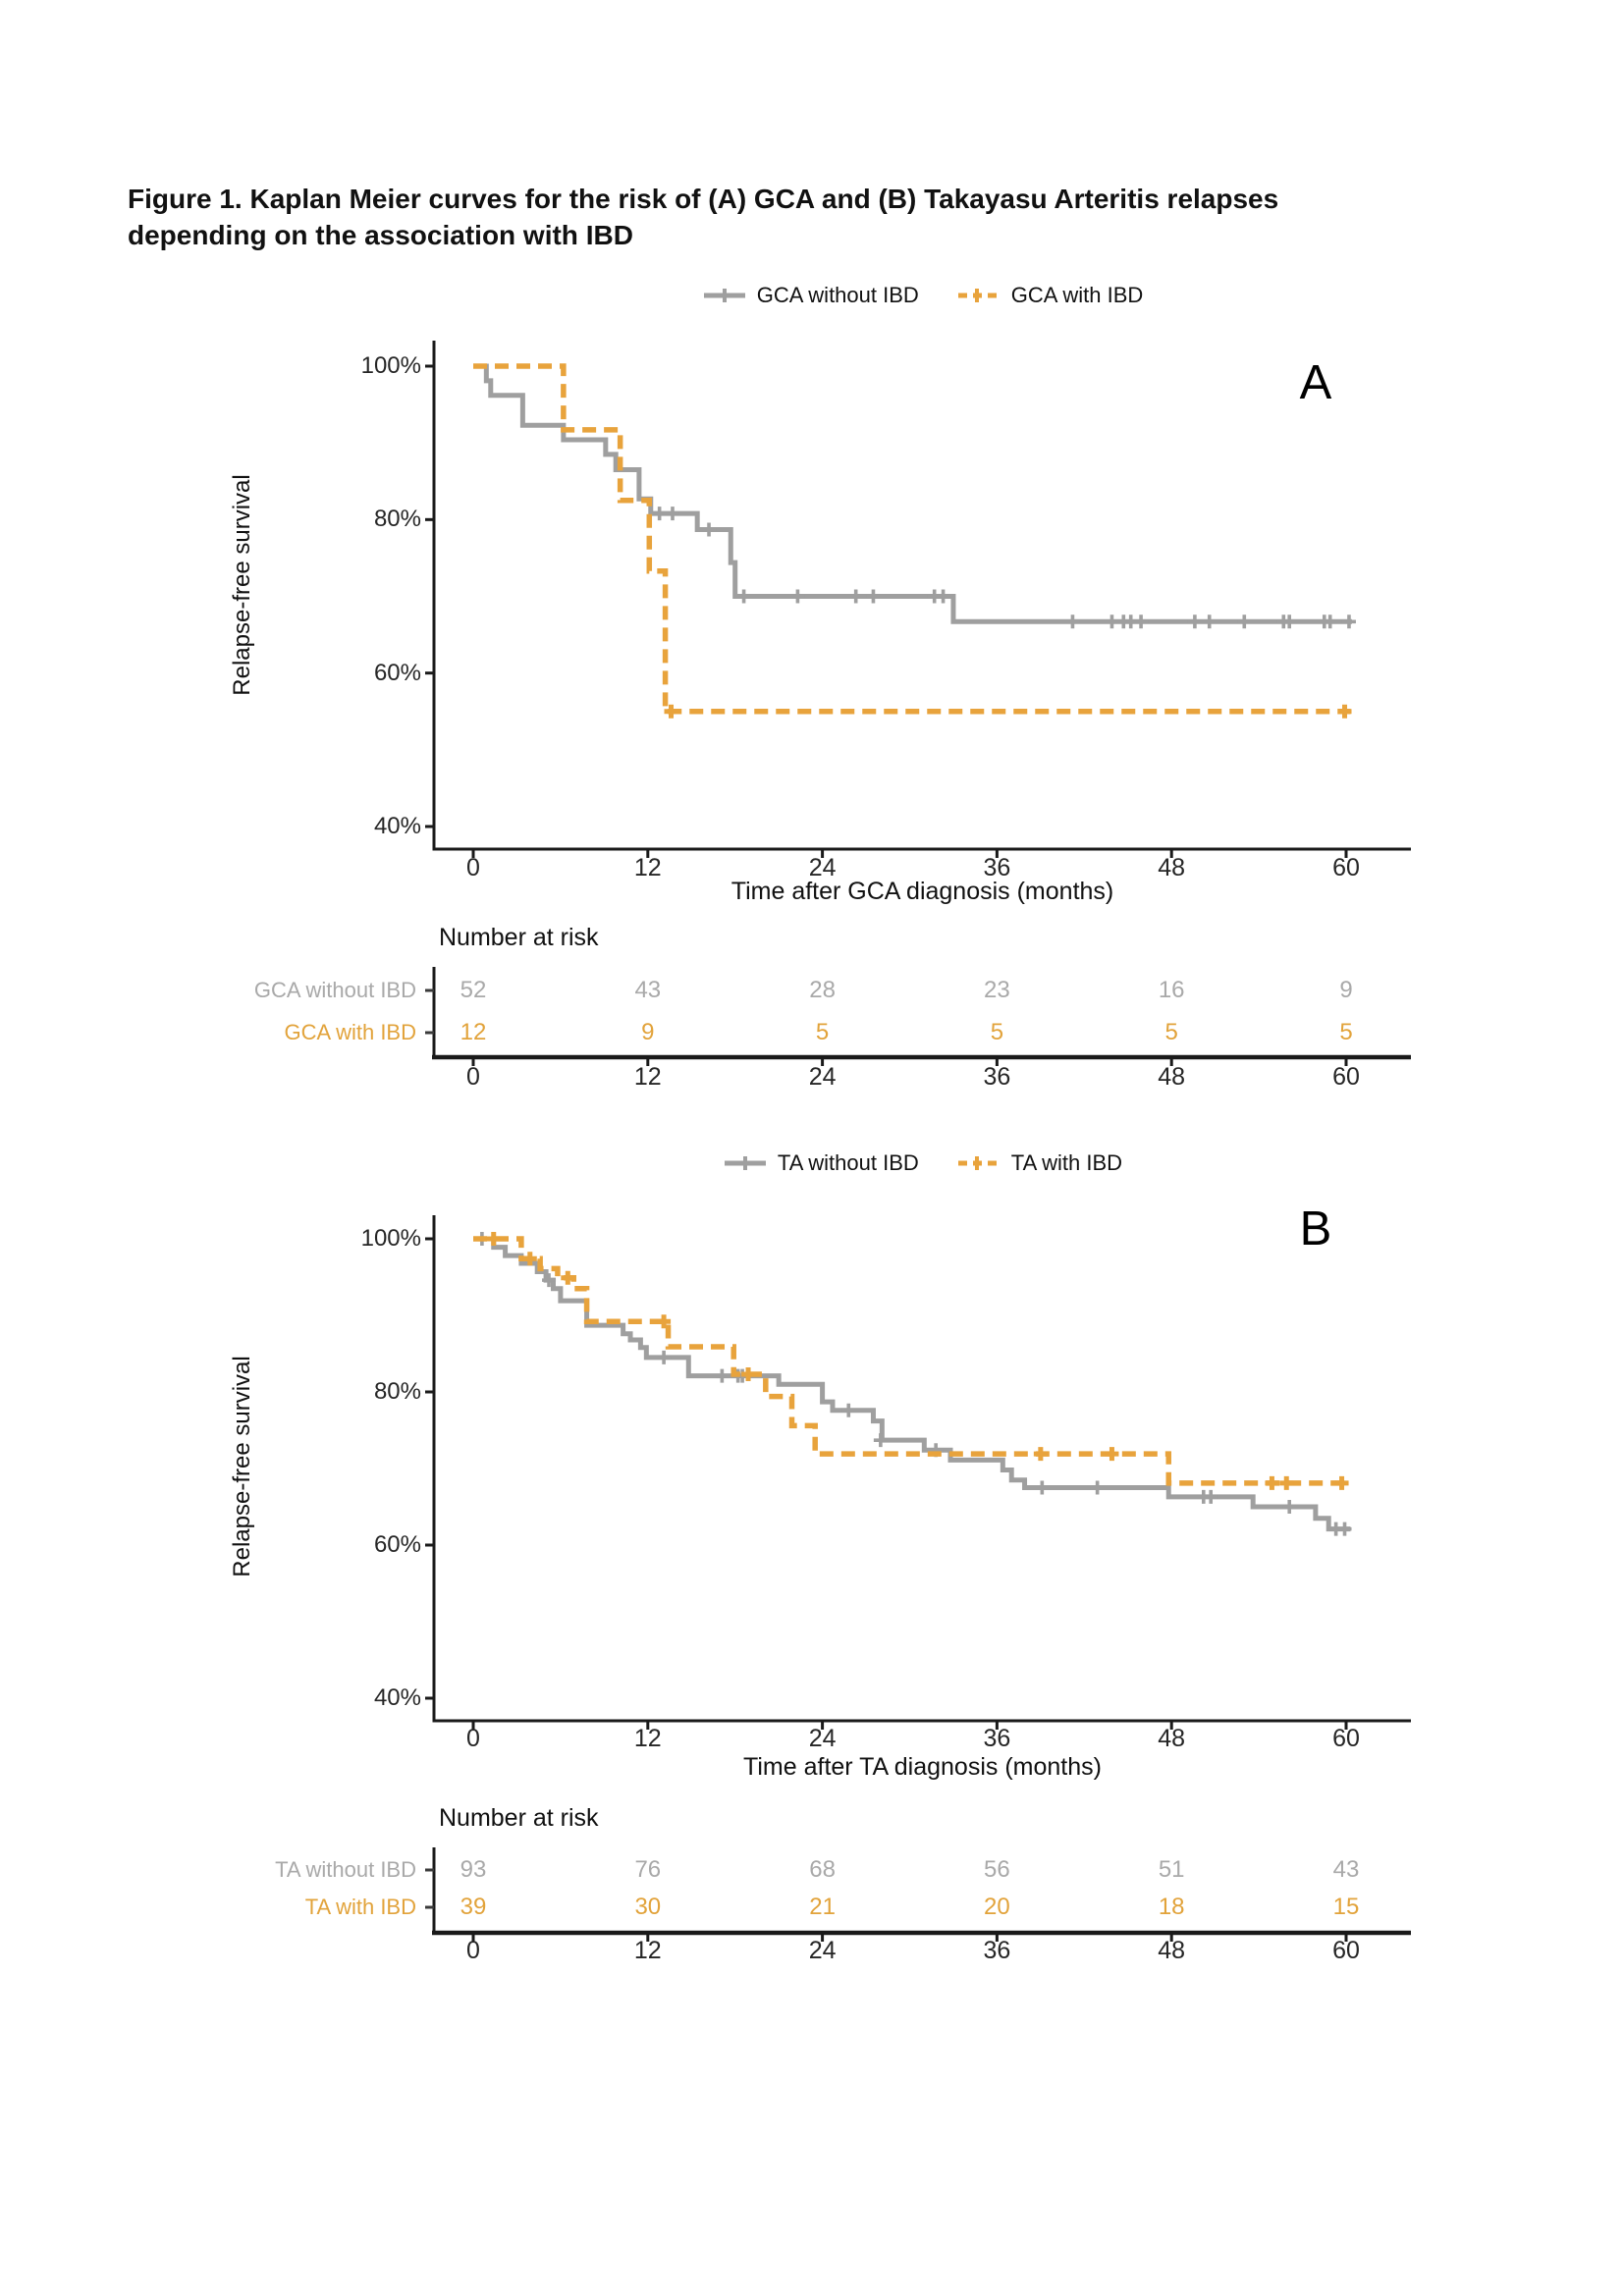 Image resolution: width=1623 pixels, height=2296 pixels. What do you see at coordinates (837, 295) in the screenshot?
I see `legend-label-gca-without-ibd: GCA without IBD` at bounding box center [837, 295].